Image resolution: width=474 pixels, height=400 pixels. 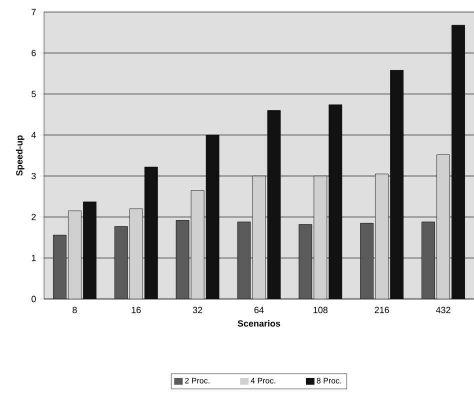 What do you see at coordinates (20, 155) in the screenshot?
I see `y-axis-title: Speed-up` at bounding box center [20, 155].